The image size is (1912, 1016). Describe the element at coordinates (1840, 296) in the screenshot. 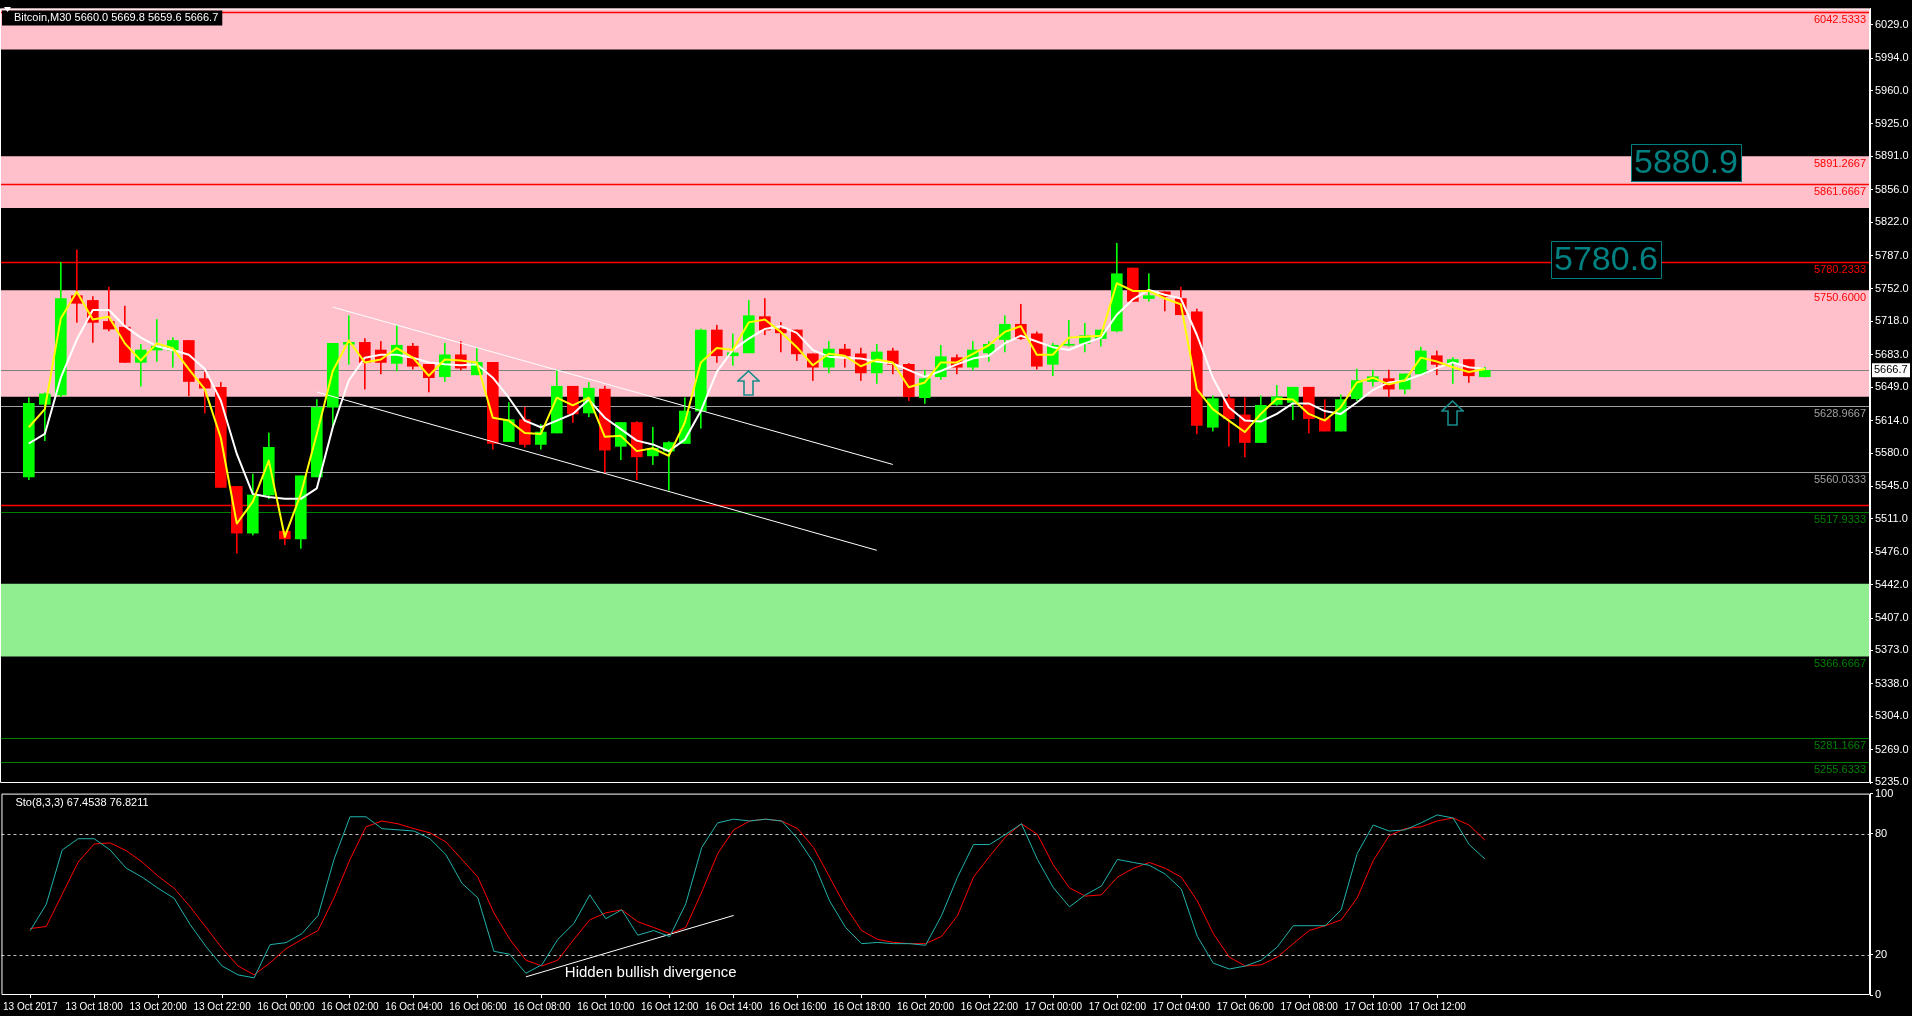

I see `band-label: 5750.6000` at that location.